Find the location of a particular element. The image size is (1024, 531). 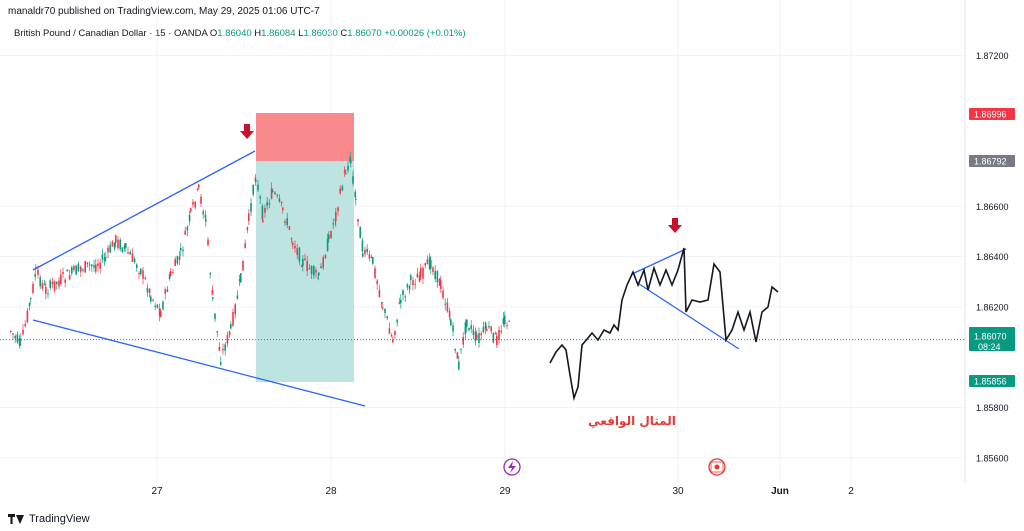

open-value: 1.86040 is located at coordinates (234, 33).